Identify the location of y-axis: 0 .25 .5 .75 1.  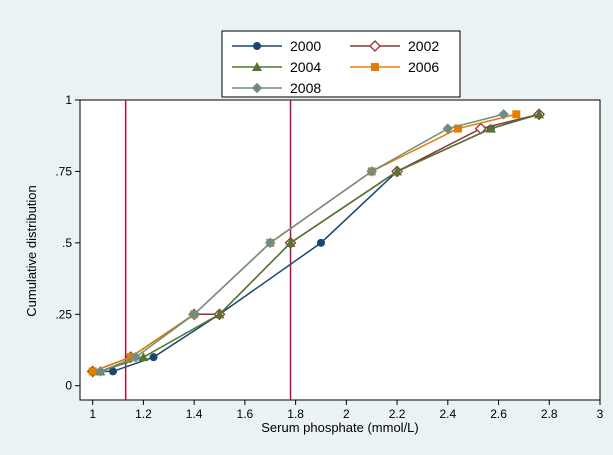
(67, 243).